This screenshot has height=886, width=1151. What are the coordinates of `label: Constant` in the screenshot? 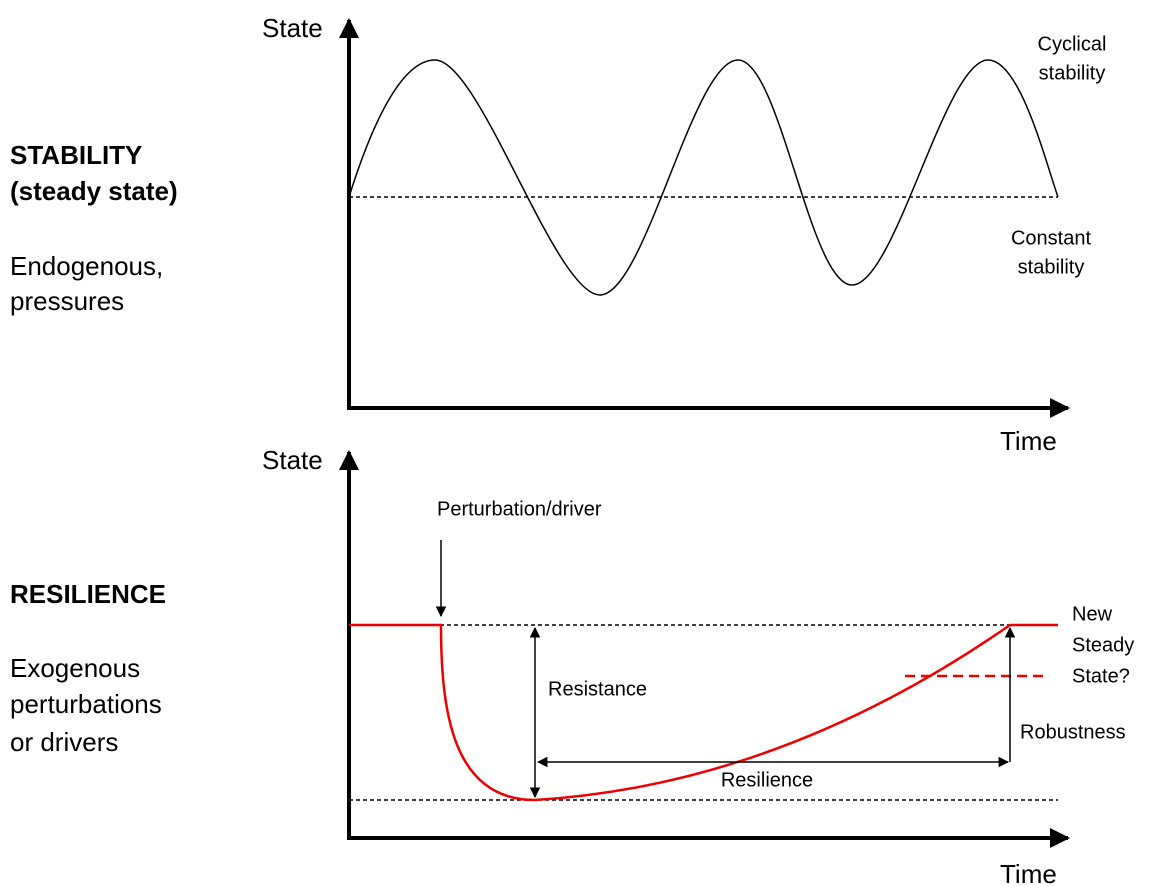 It's located at (1051, 238).